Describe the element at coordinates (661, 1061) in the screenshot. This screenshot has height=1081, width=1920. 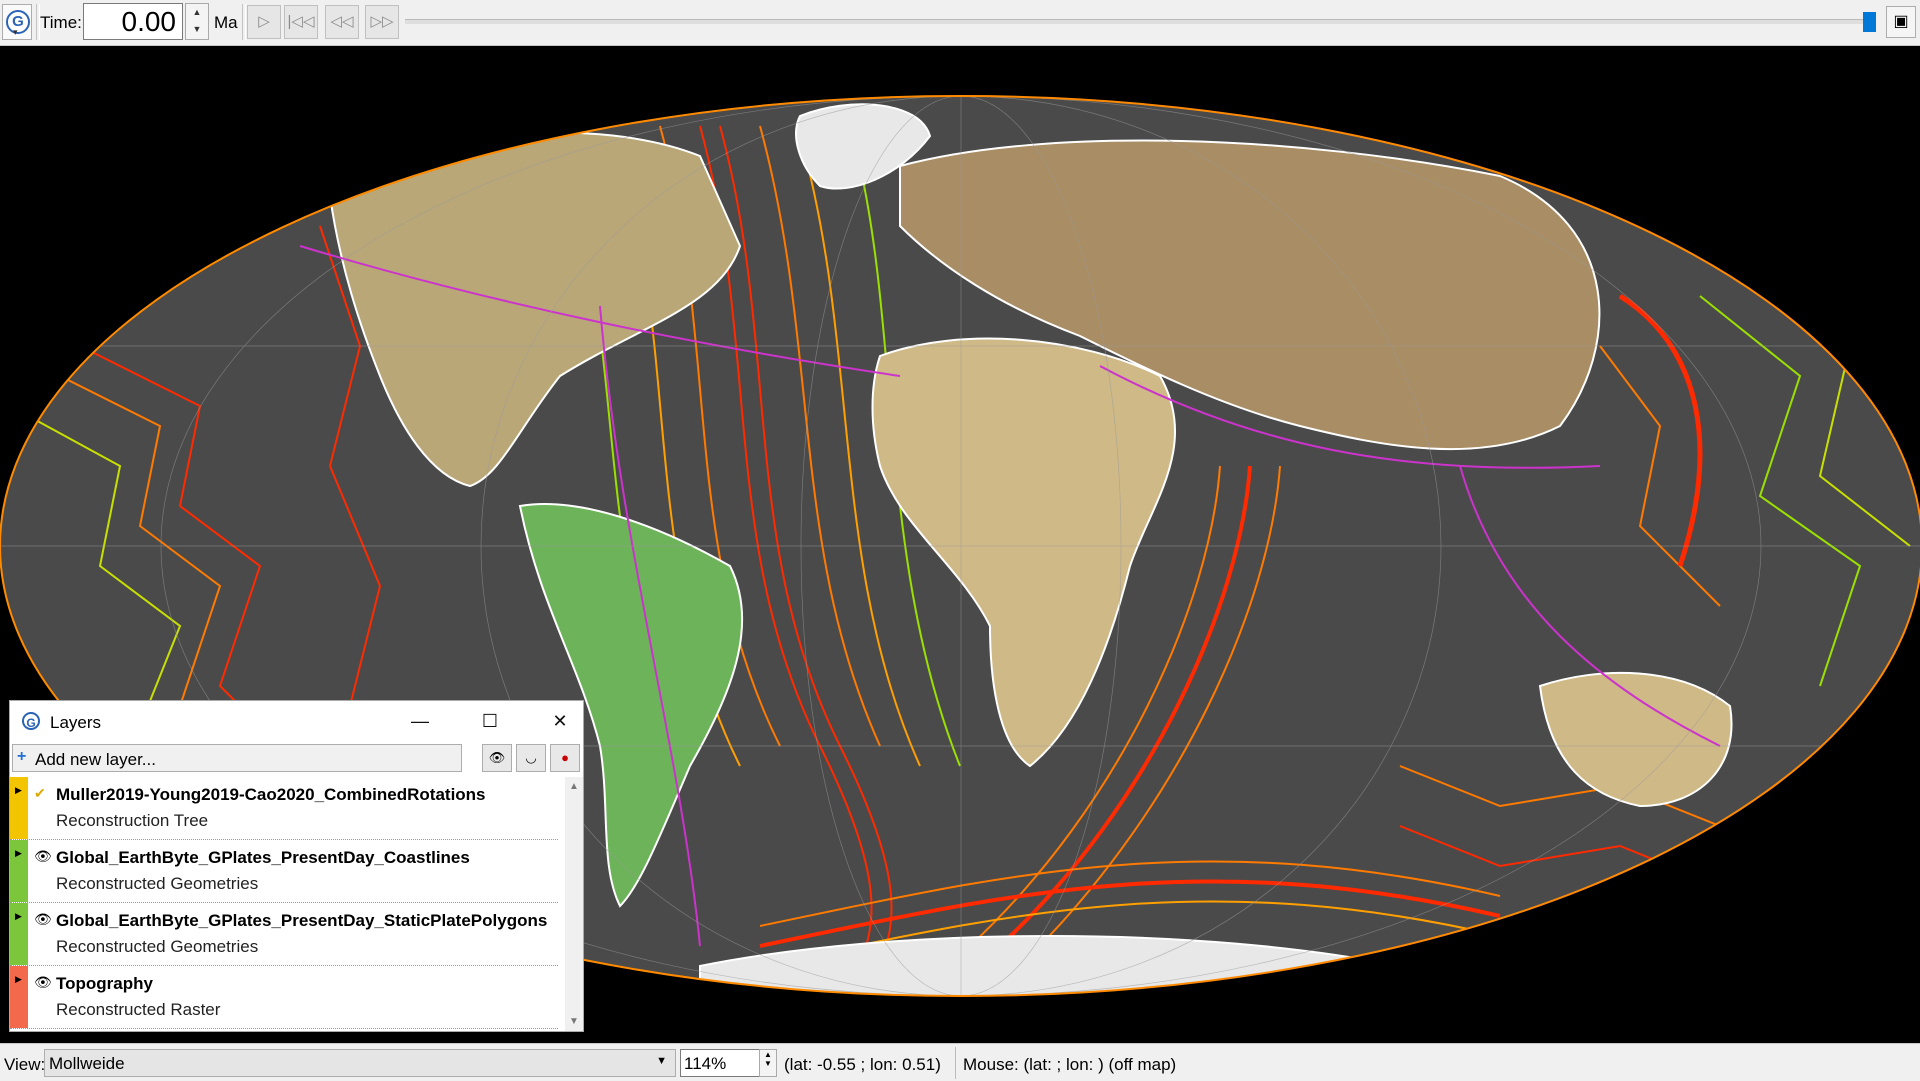
I see `chevron-down-icon: ▼` at that location.